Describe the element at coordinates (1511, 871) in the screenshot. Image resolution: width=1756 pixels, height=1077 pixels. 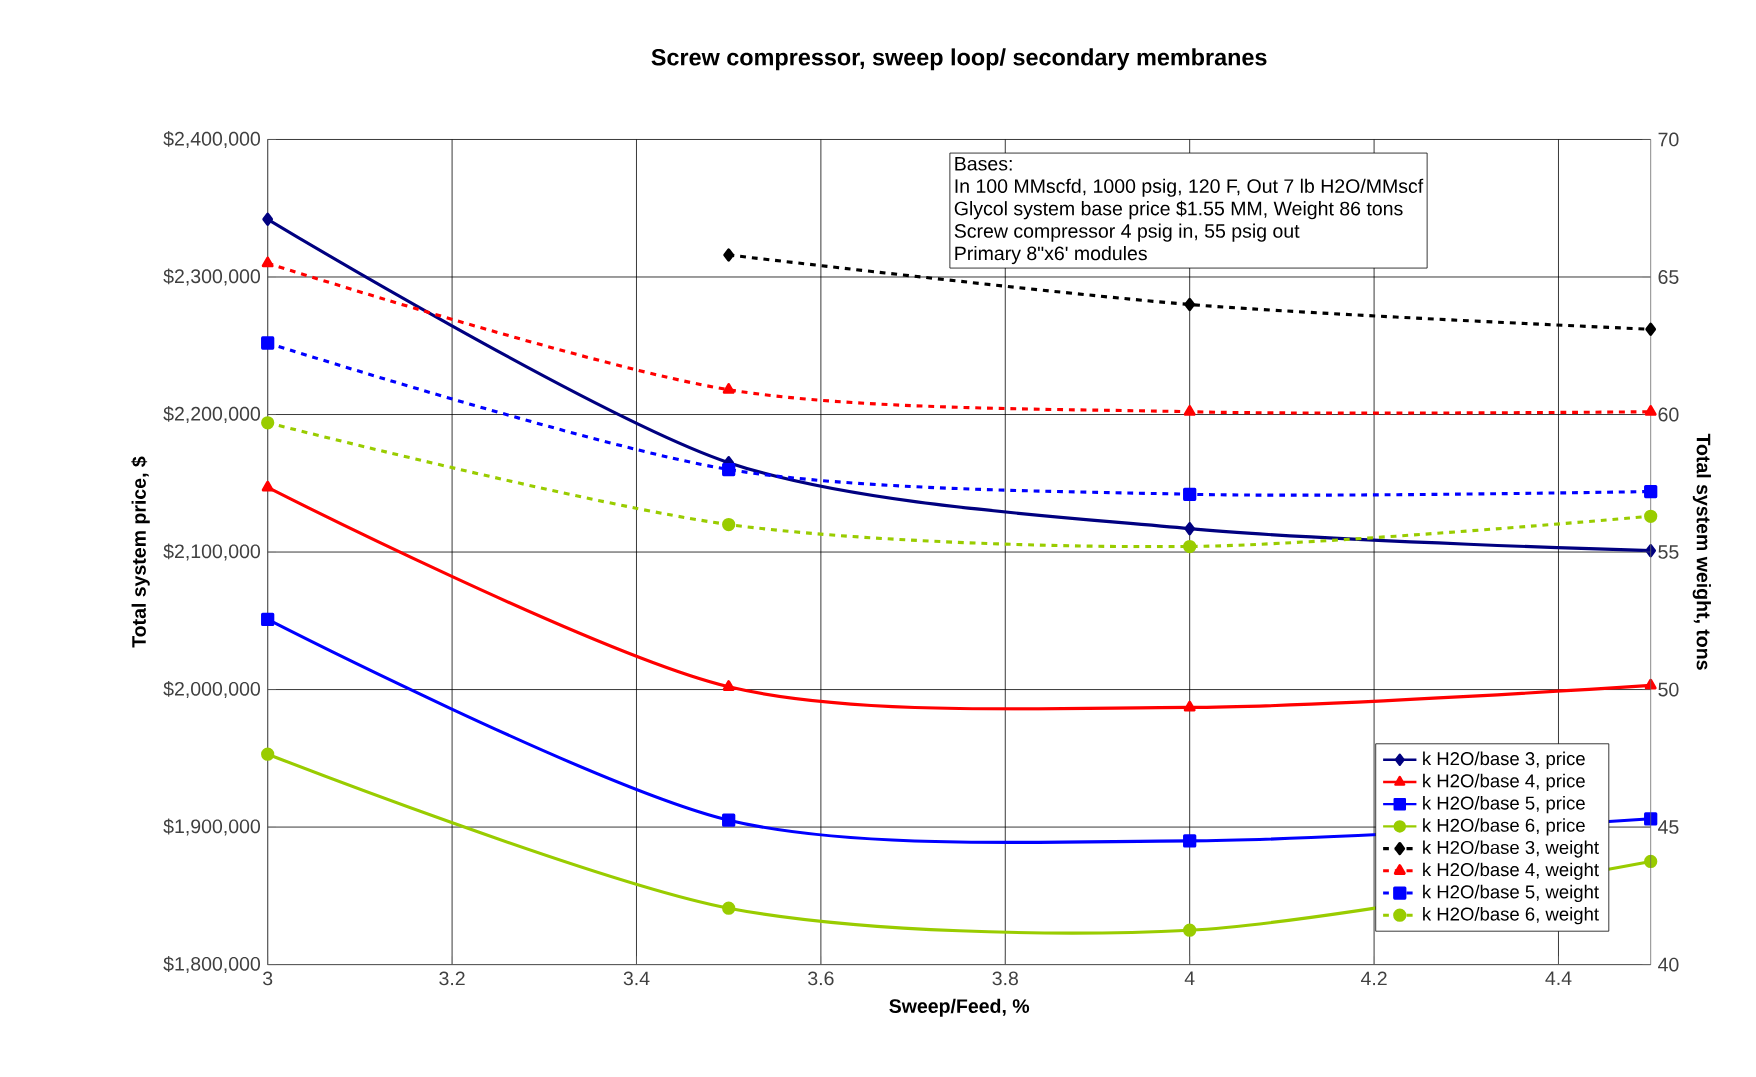
I see `legend-label: k H2O/base 4, weight` at that location.